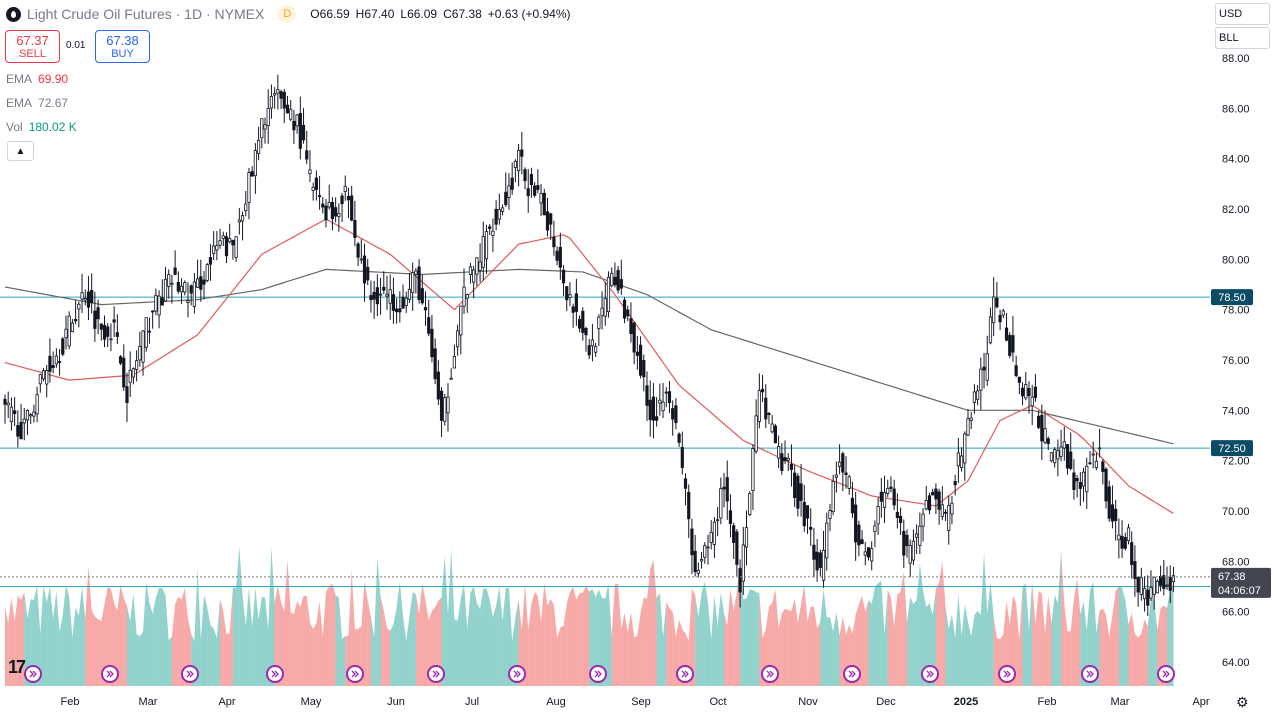 The image size is (1277, 716). What do you see at coordinates (422, 14) in the screenshot?
I see `low-value: 66.09` at bounding box center [422, 14].